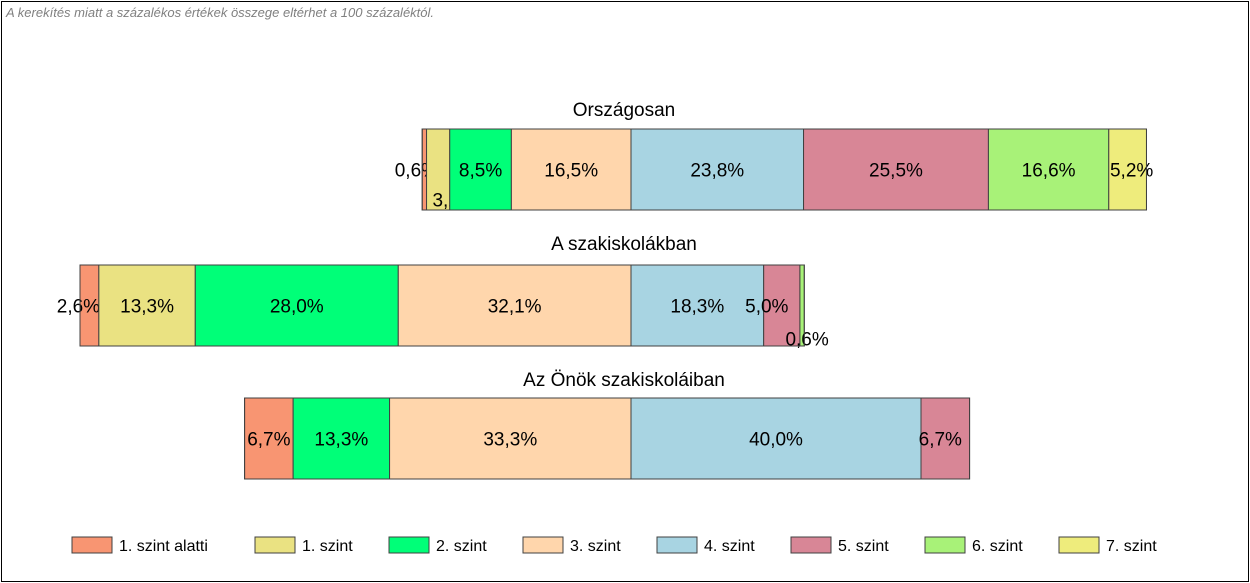 The height and width of the screenshot is (583, 1250). What do you see at coordinates (571, 171) in the screenshot?
I see `data-label: 16,5%` at bounding box center [571, 171].